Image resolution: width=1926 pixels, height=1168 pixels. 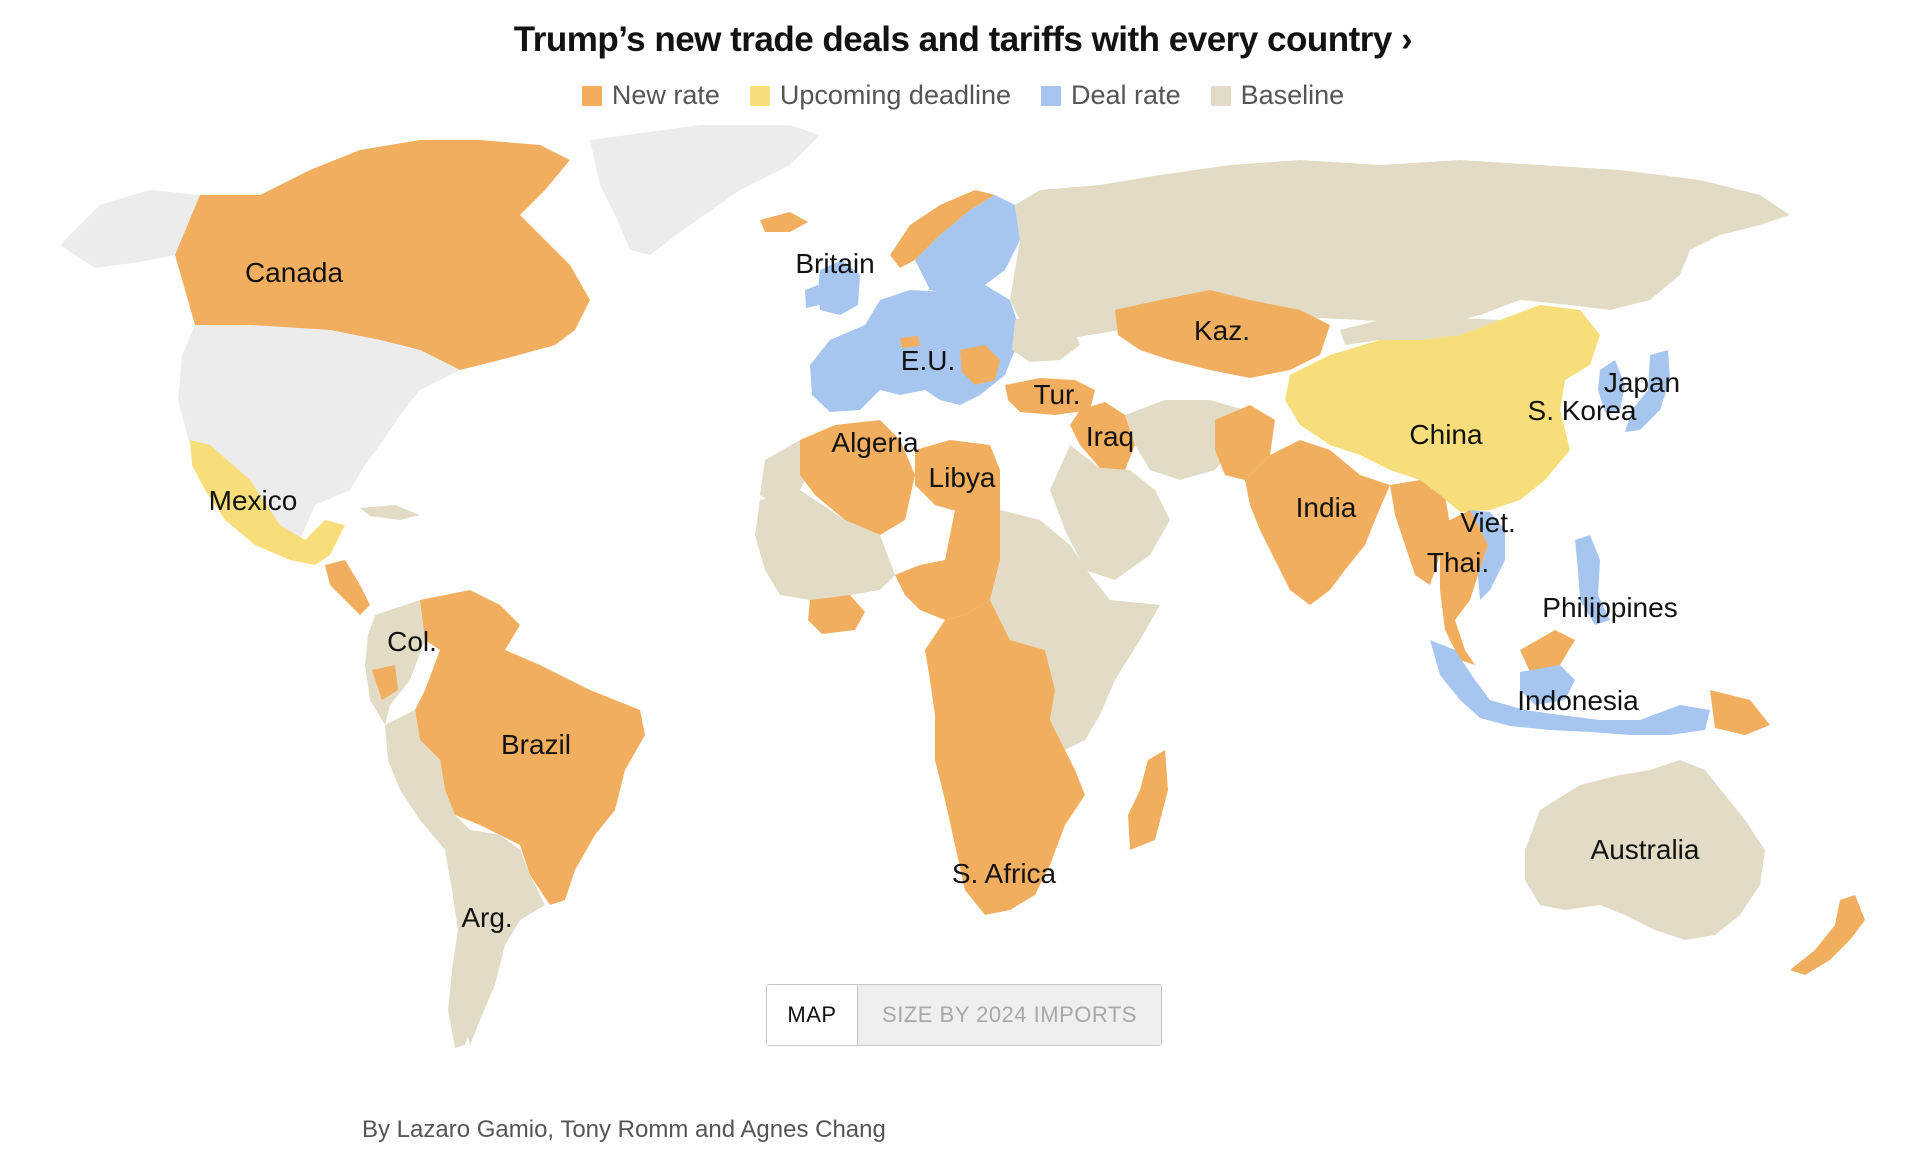 What do you see at coordinates (130, 229) in the screenshot?
I see `country-alaska` at bounding box center [130, 229].